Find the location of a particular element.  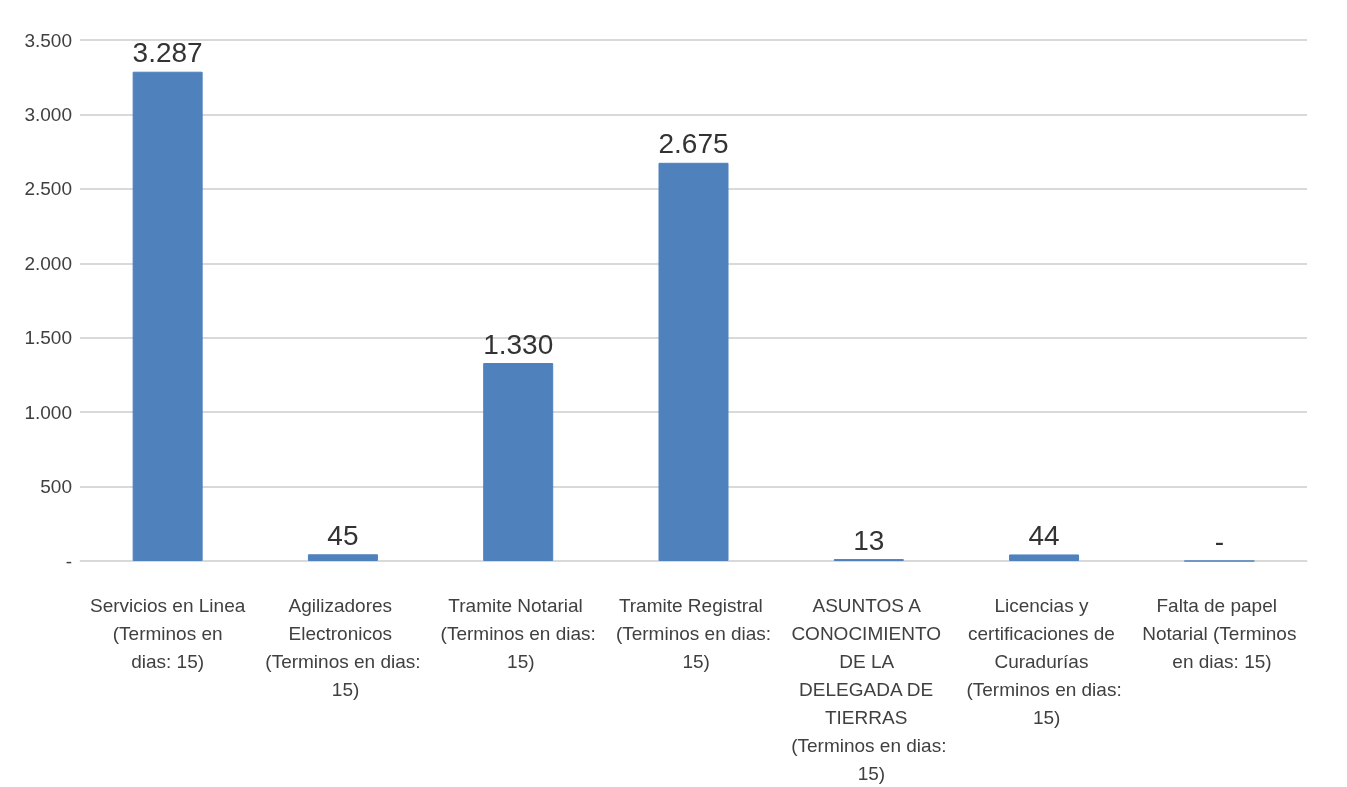

y-tick-label: 1.500 is located at coordinates (48, 338).